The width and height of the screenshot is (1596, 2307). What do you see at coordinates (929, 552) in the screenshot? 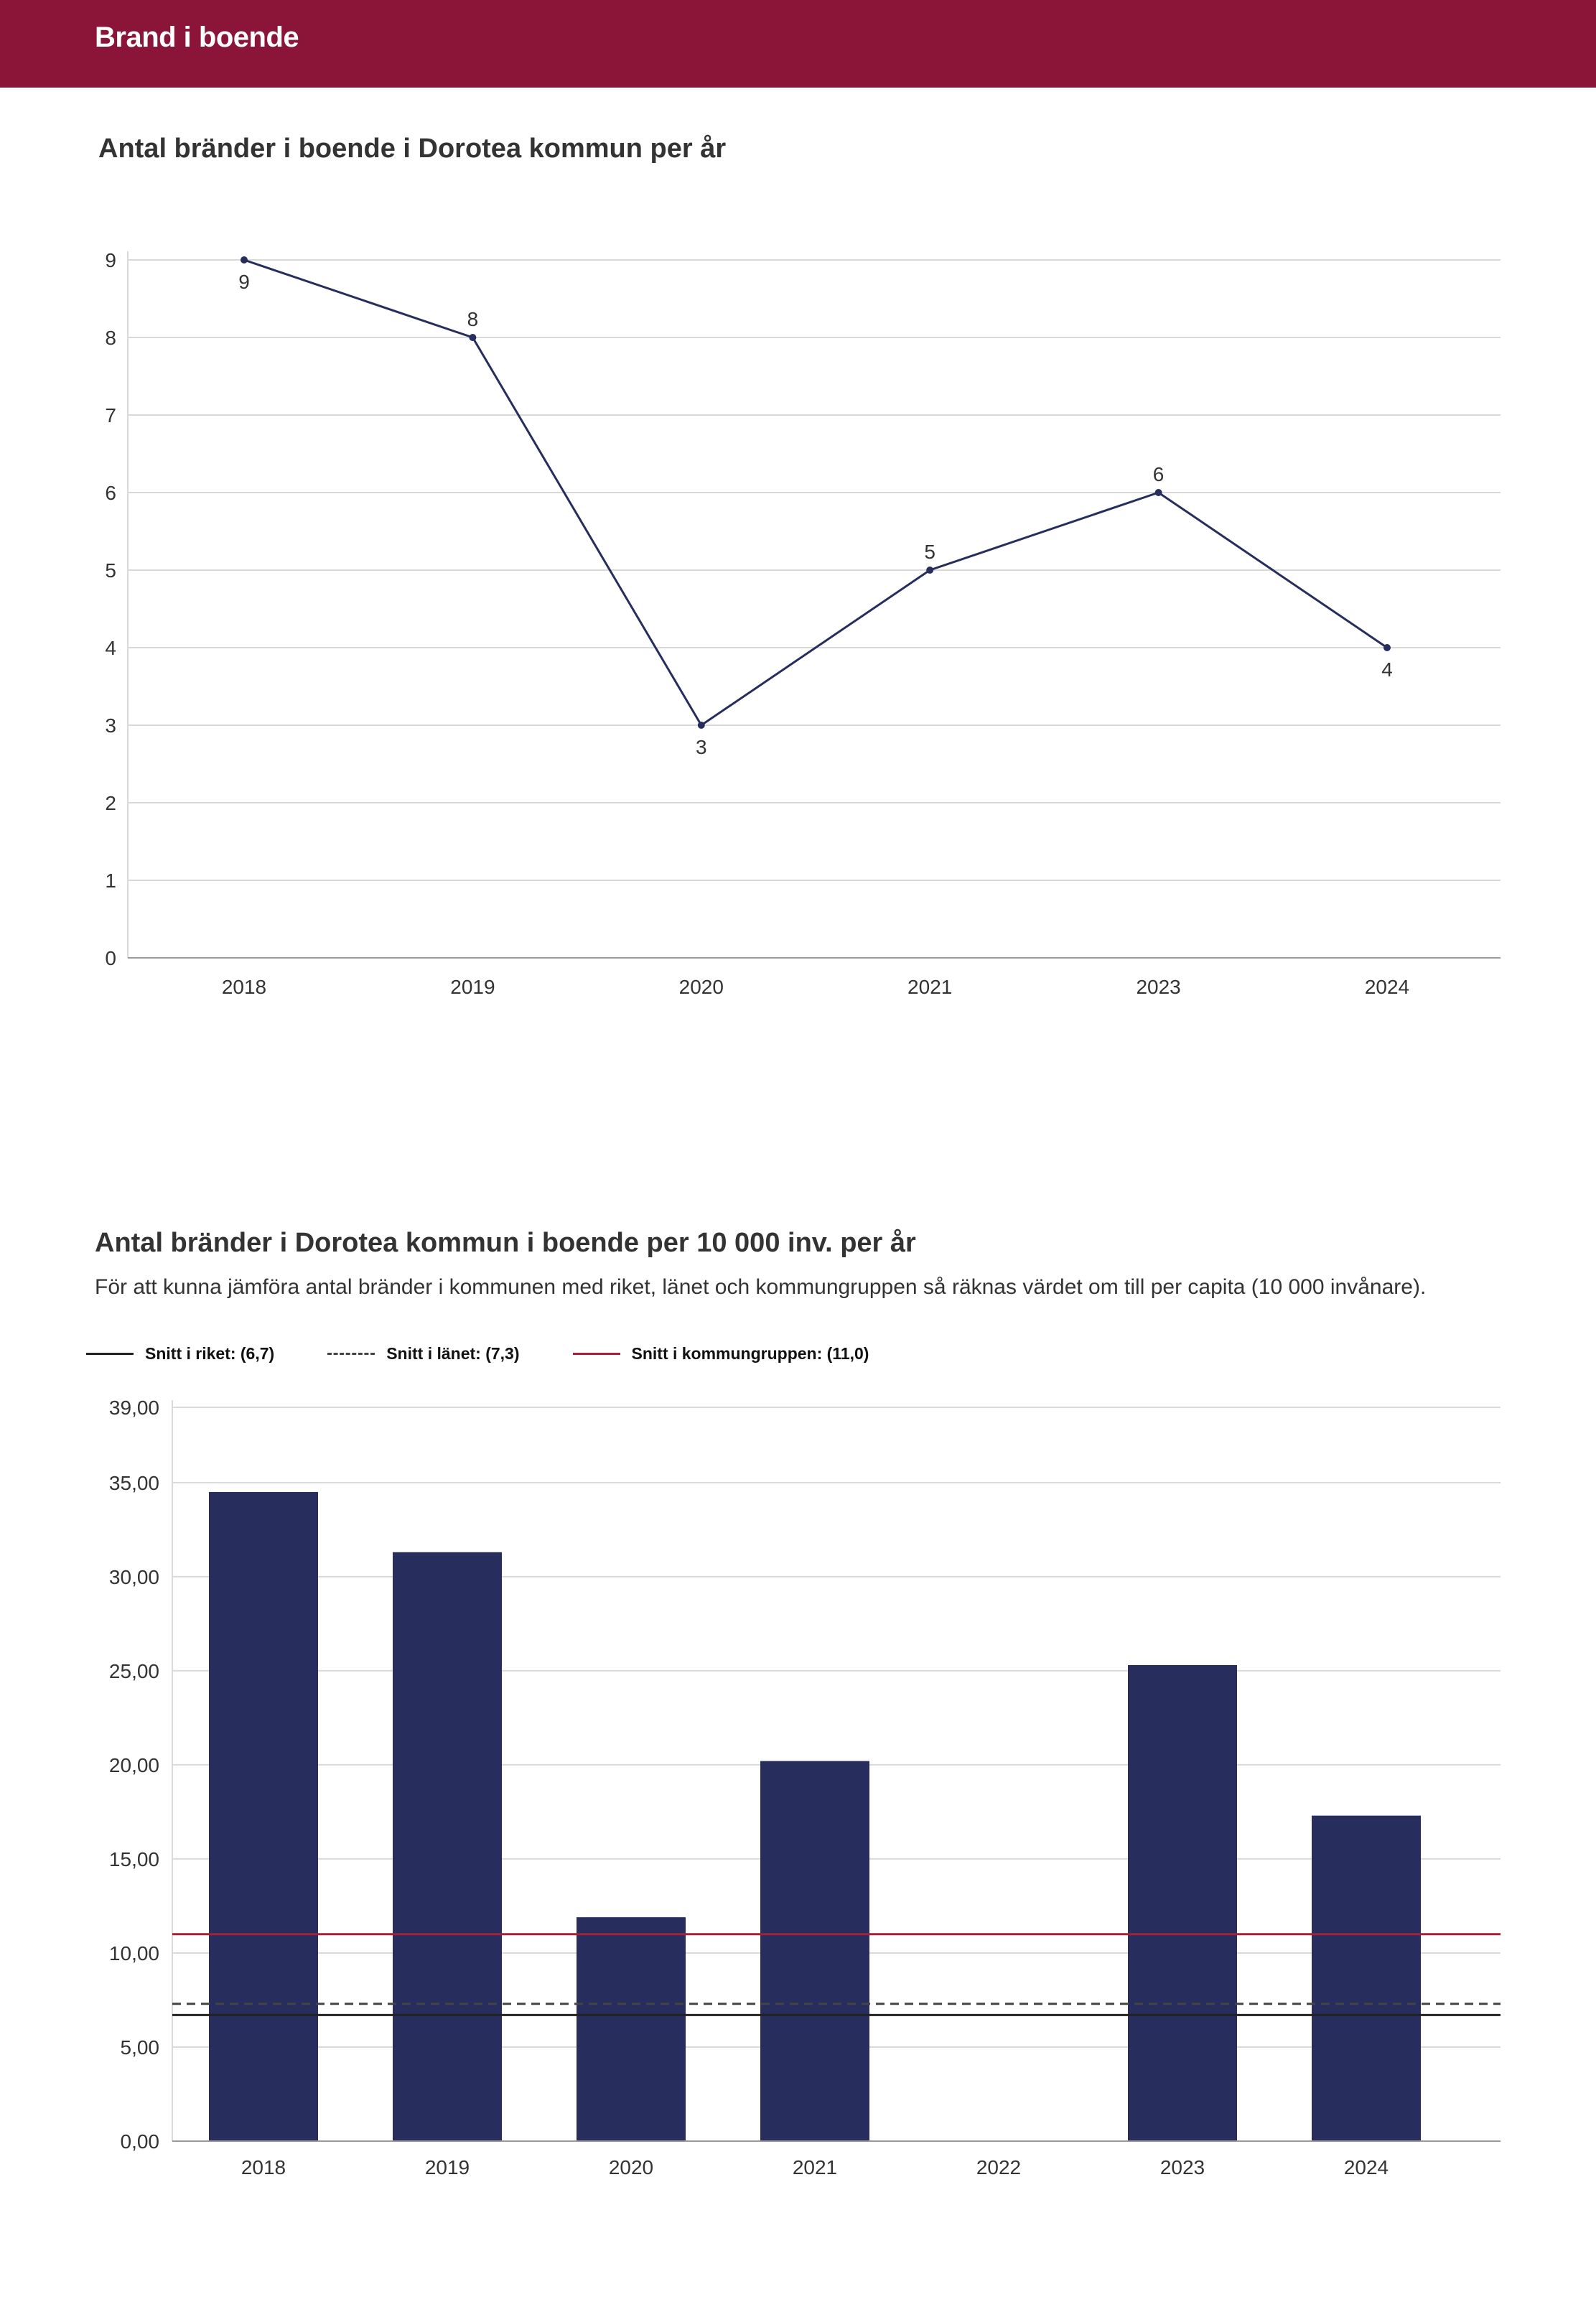
I see `data-label: 5` at bounding box center [929, 552].